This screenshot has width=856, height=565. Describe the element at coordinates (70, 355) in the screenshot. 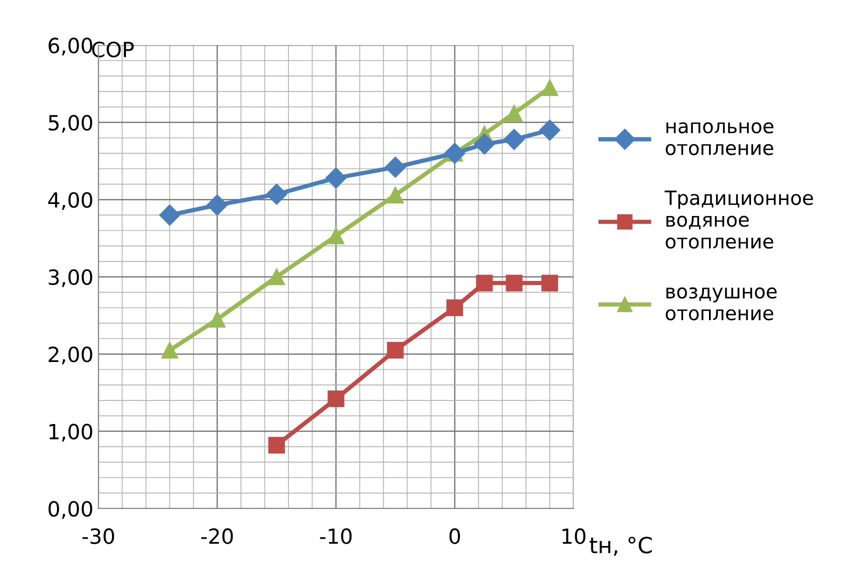

I see `y-tick-label: 2,00` at that location.